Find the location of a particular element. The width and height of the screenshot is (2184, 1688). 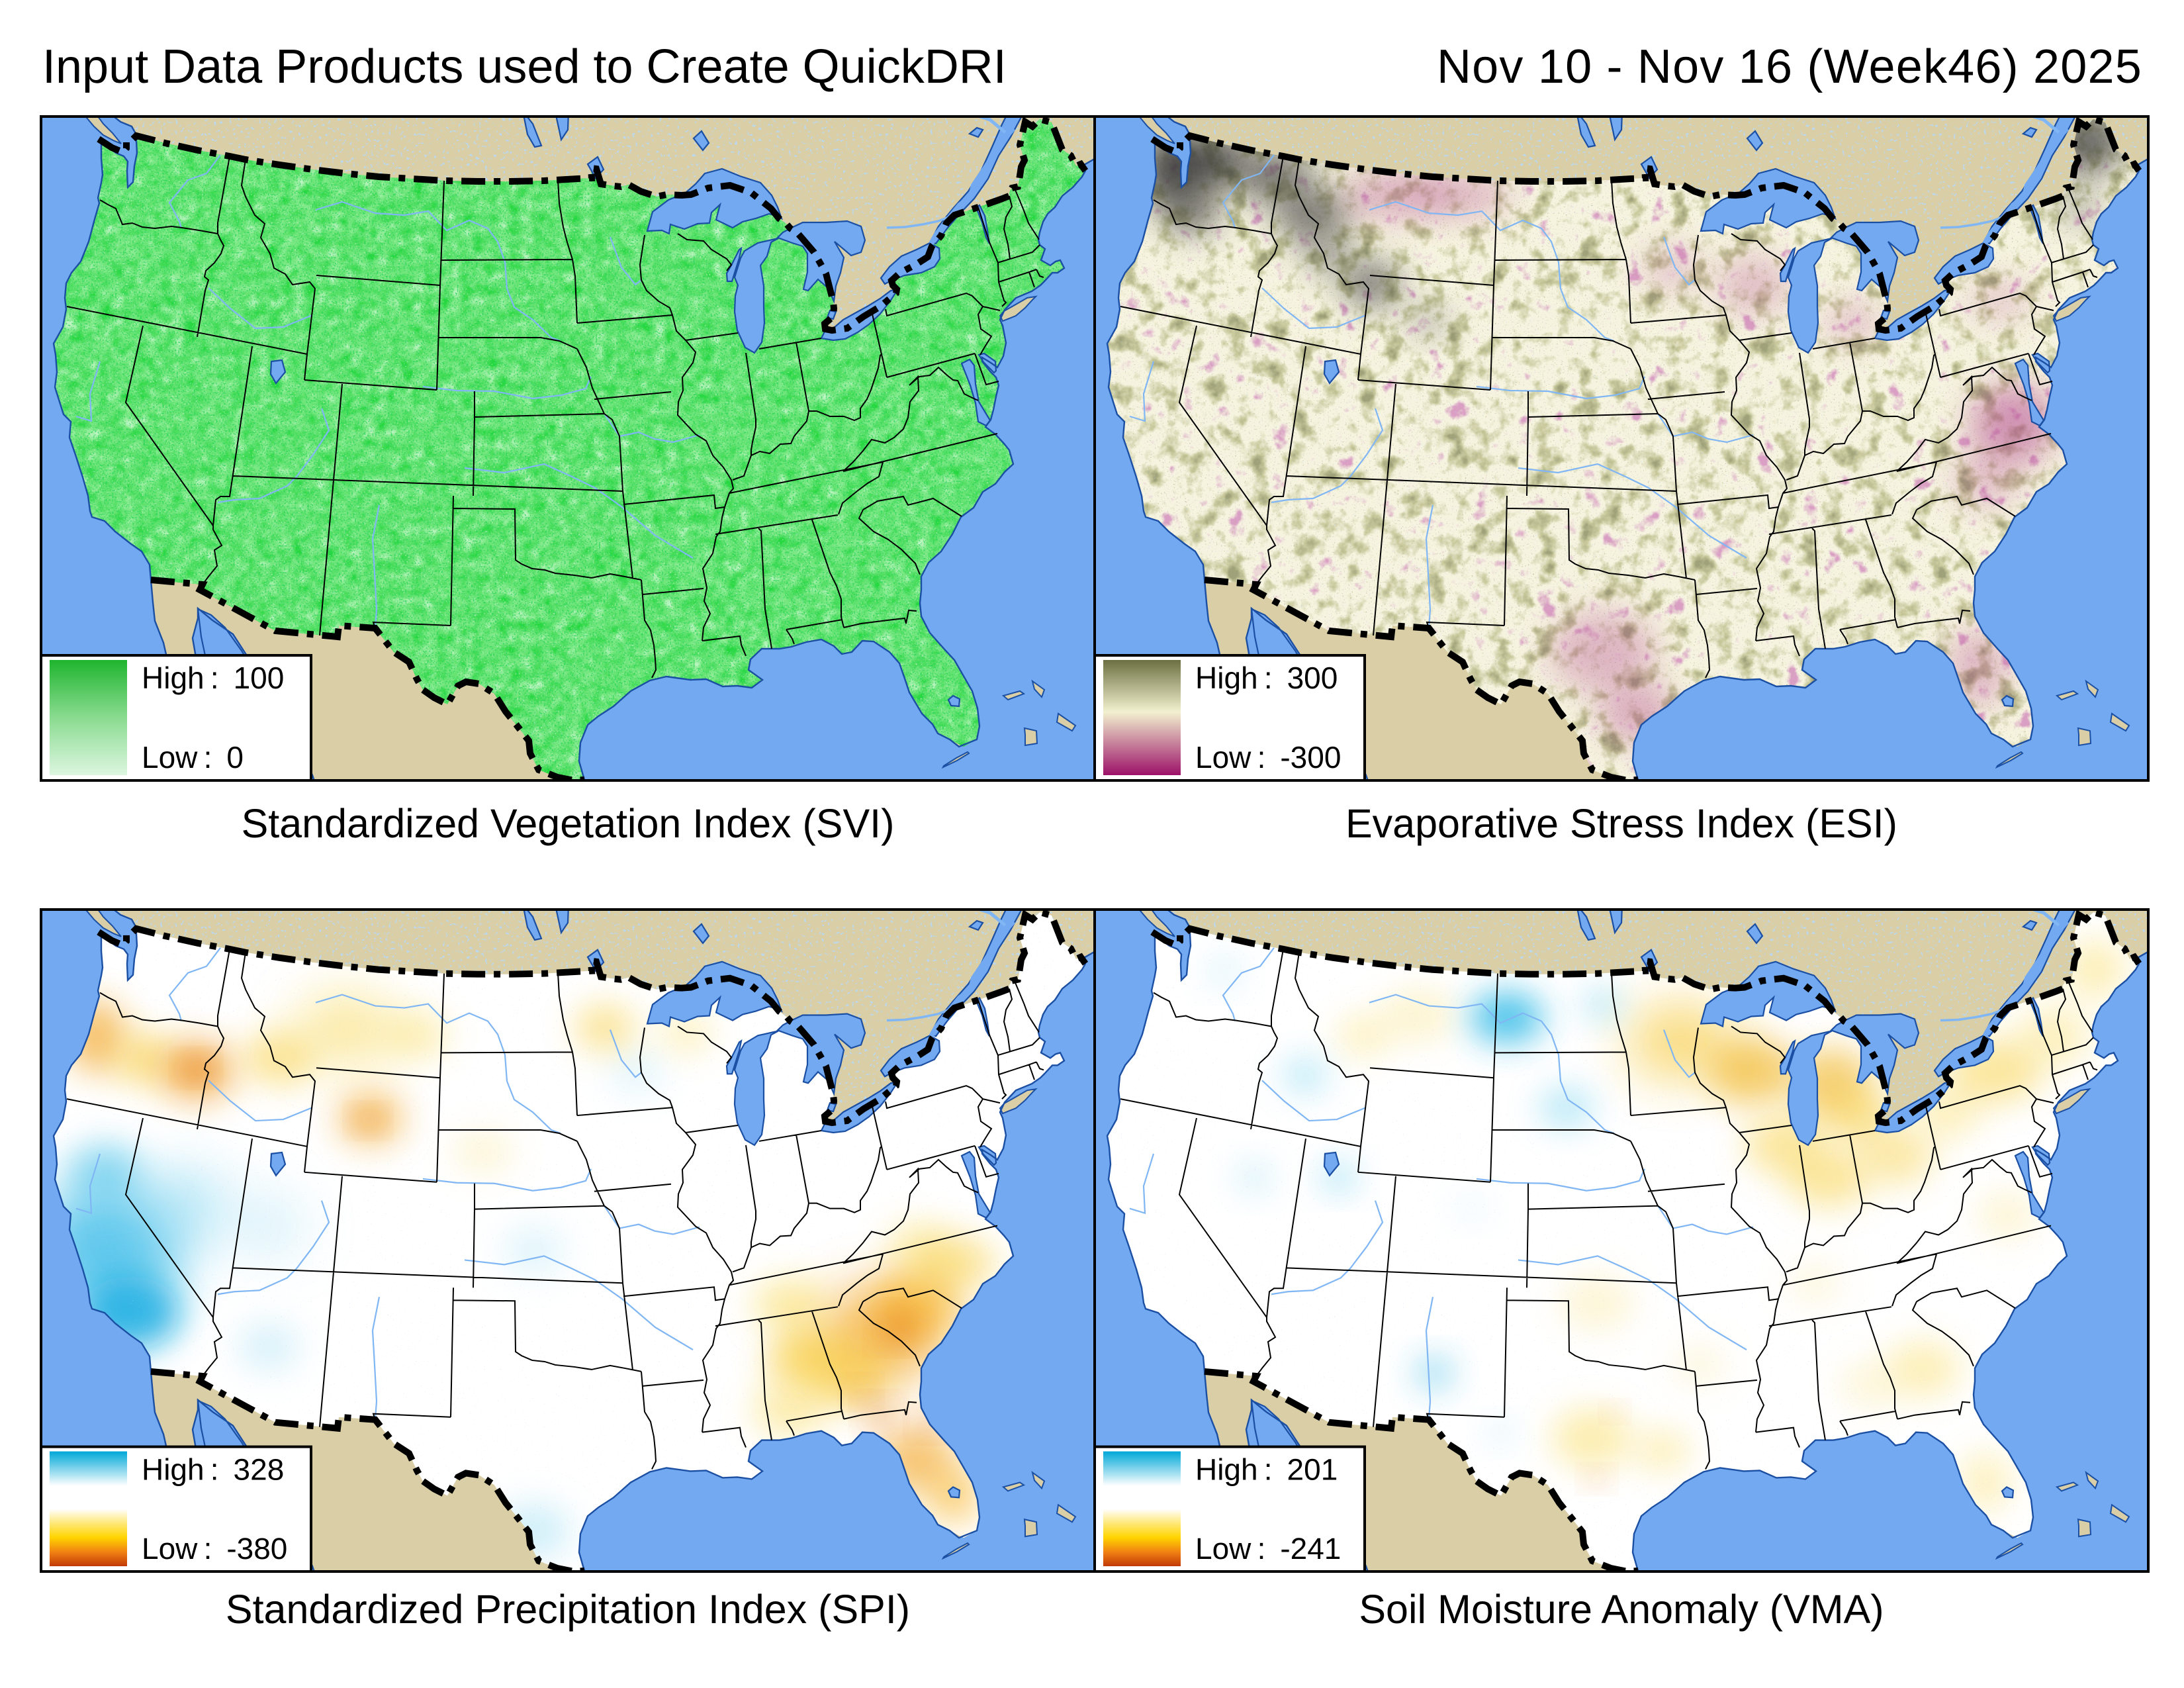

svg-text: High : 201 is located at coordinates (1267, 1469).